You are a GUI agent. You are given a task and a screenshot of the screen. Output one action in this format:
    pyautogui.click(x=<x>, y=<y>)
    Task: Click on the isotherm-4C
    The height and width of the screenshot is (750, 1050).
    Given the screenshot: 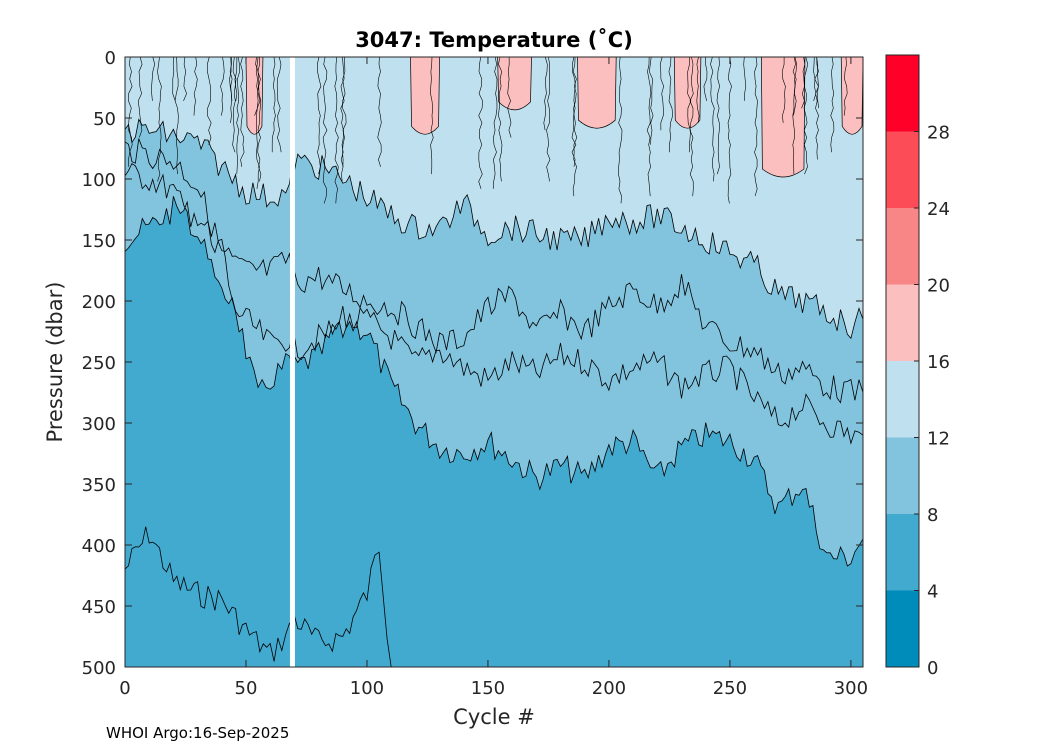 What is the action you would take?
    pyautogui.click(x=258, y=597)
    